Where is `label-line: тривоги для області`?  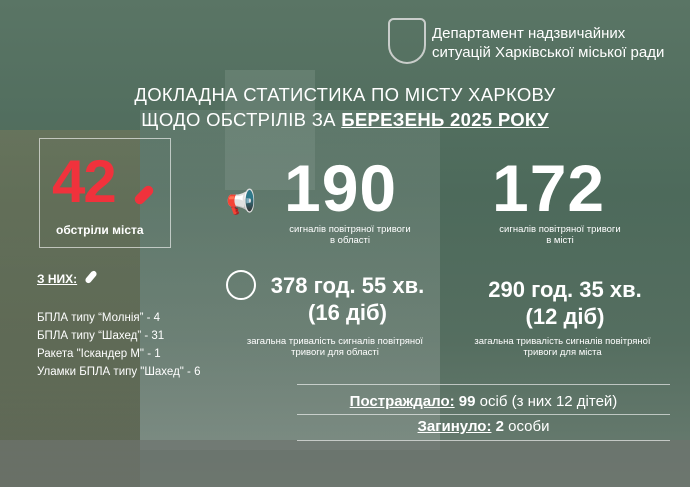
label-line: тривоги для області is located at coordinates (335, 352).